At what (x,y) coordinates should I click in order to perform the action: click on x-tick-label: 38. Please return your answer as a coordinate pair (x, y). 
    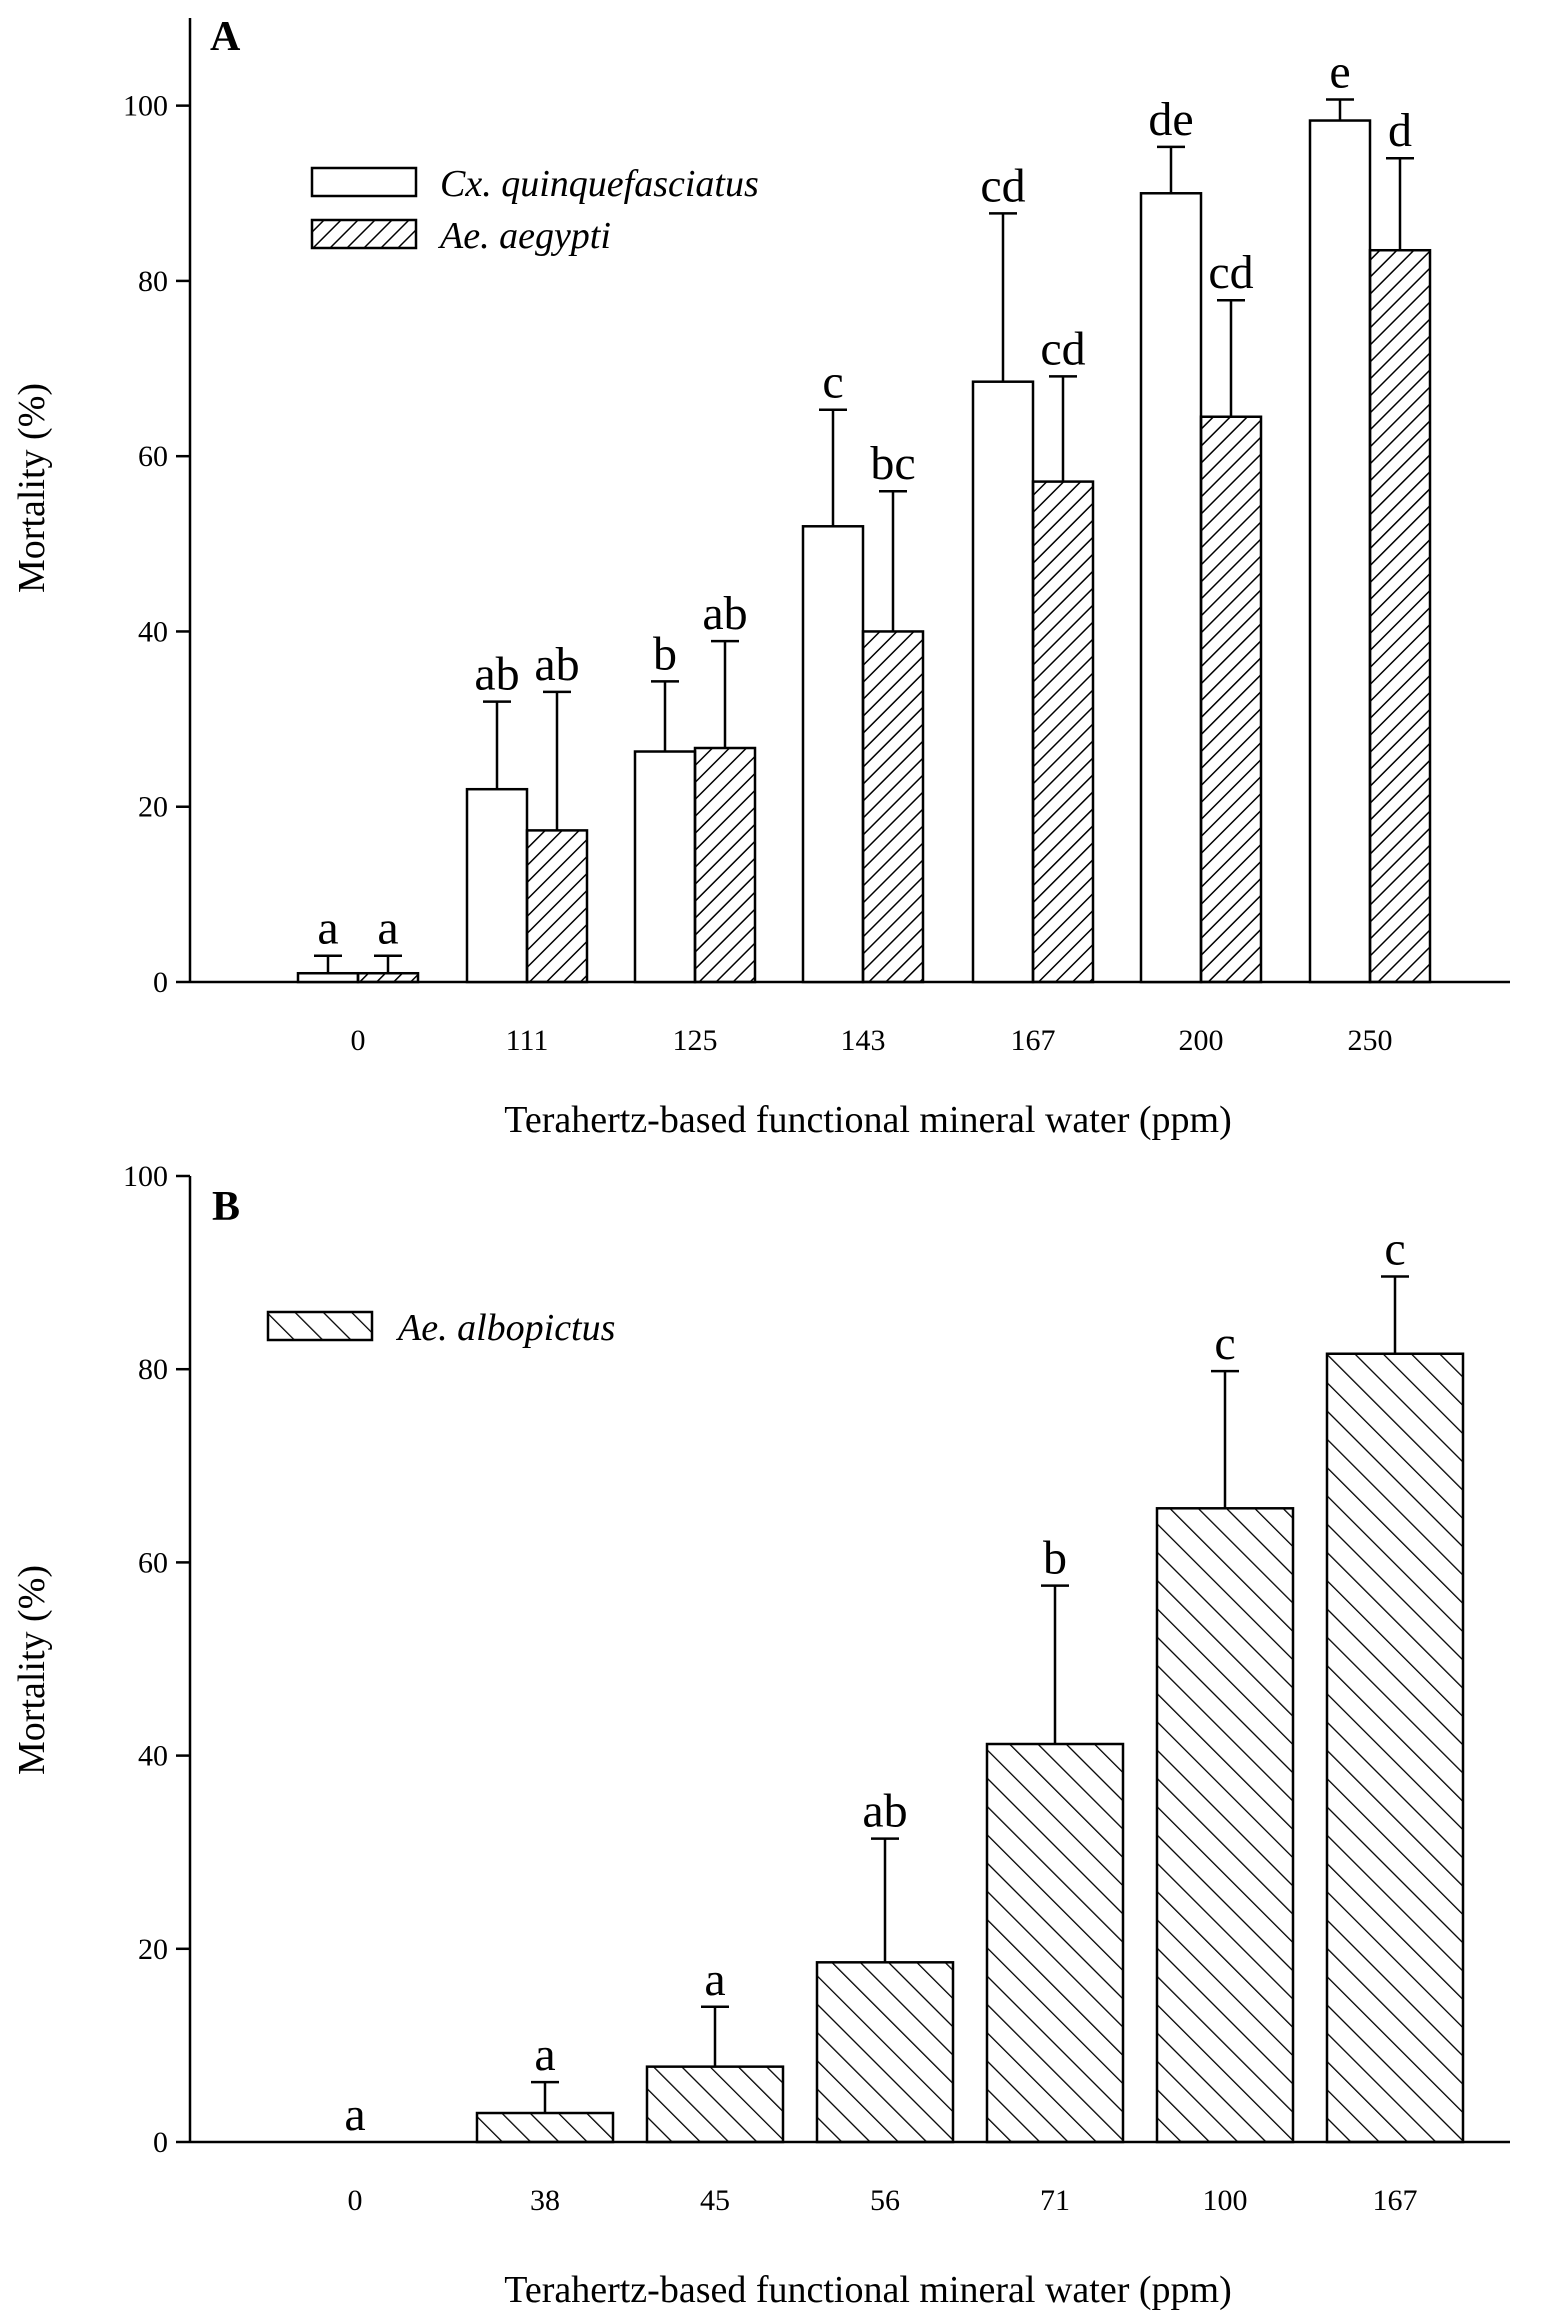
    Looking at the image, I should click on (545, 2200).